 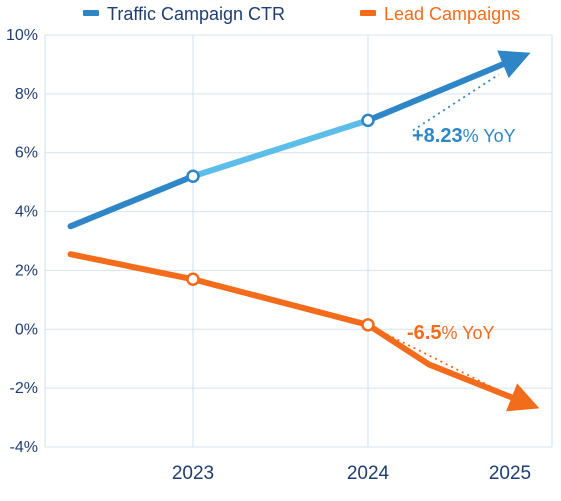 What do you see at coordinates (193, 473) in the screenshot?
I see `x-tick-label: 2023` at bounding box center [193, 473].